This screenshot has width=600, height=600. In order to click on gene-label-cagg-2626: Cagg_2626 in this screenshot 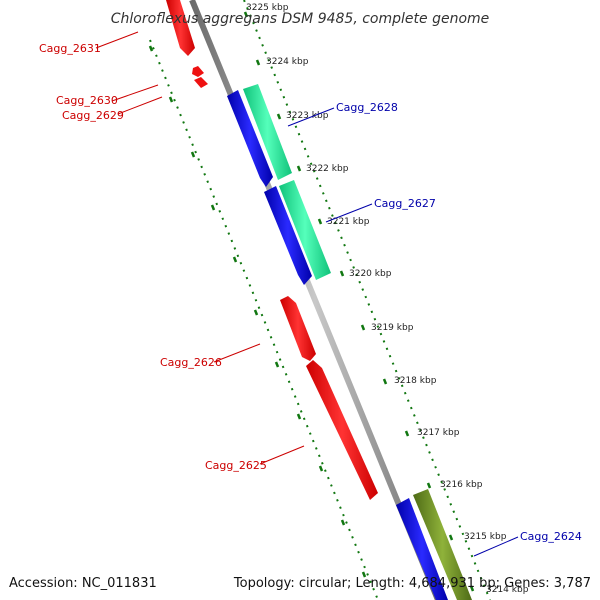, I will do `click(191, 362)`.